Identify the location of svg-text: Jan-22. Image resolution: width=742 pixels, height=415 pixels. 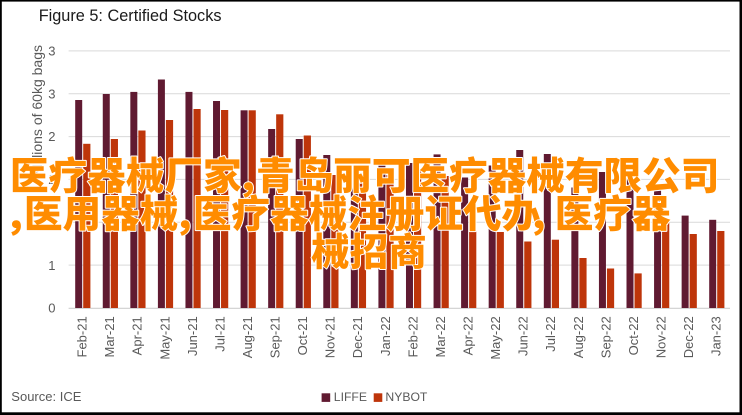
(385, 336).